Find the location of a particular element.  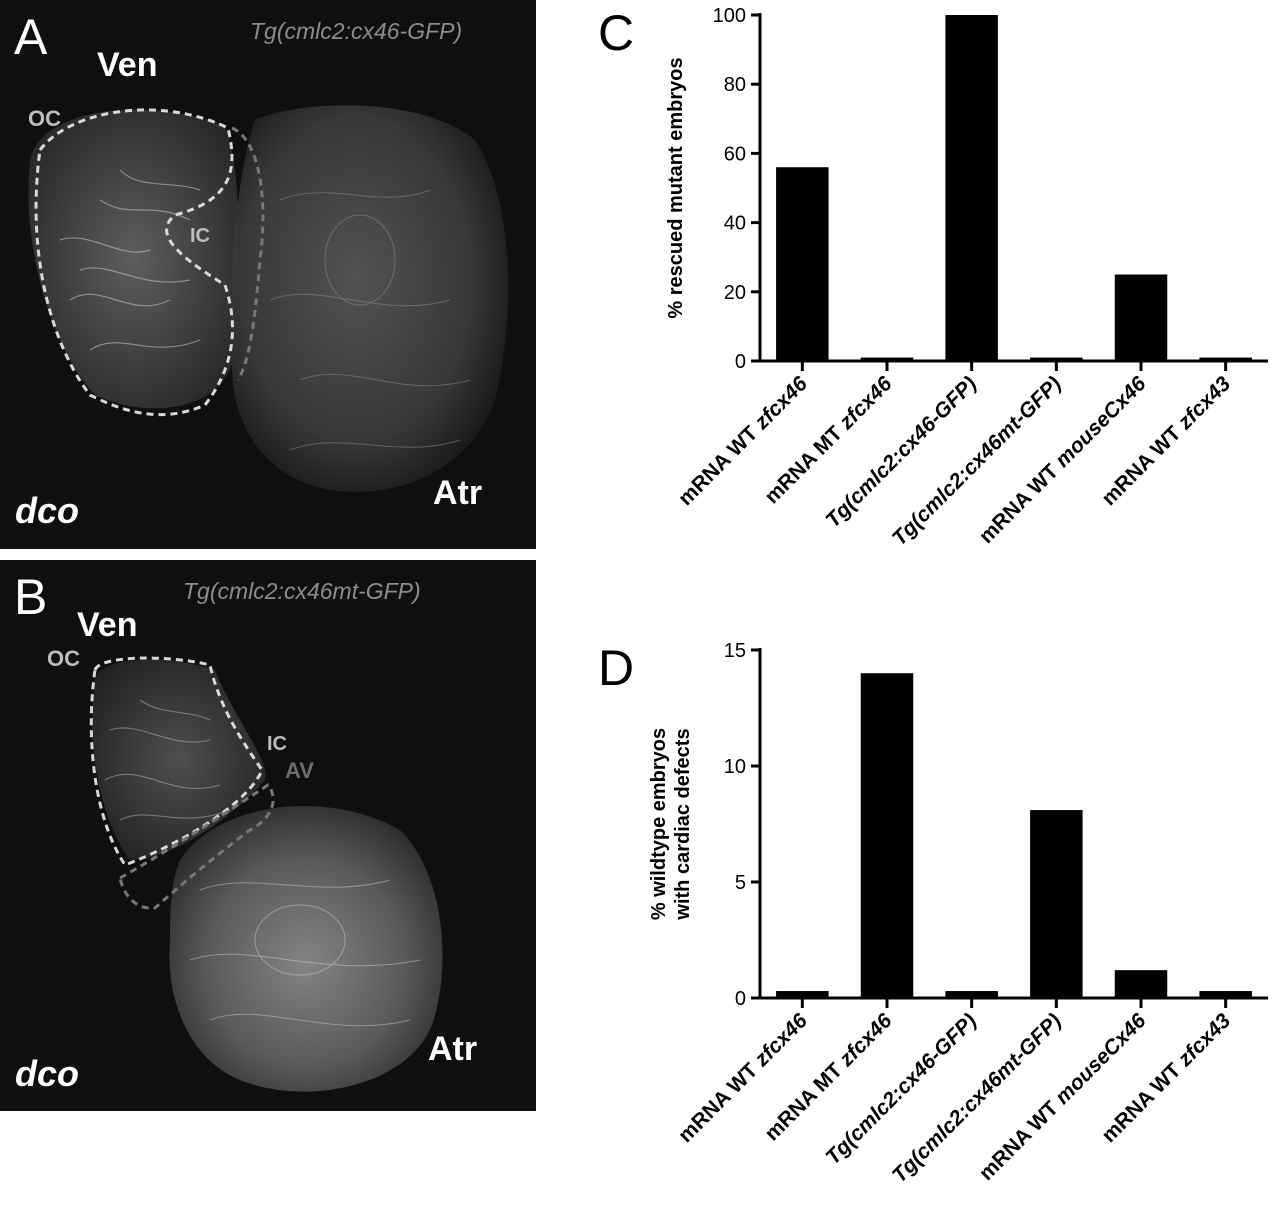

ventricle-shape-a is located at coordinates (134, 259).